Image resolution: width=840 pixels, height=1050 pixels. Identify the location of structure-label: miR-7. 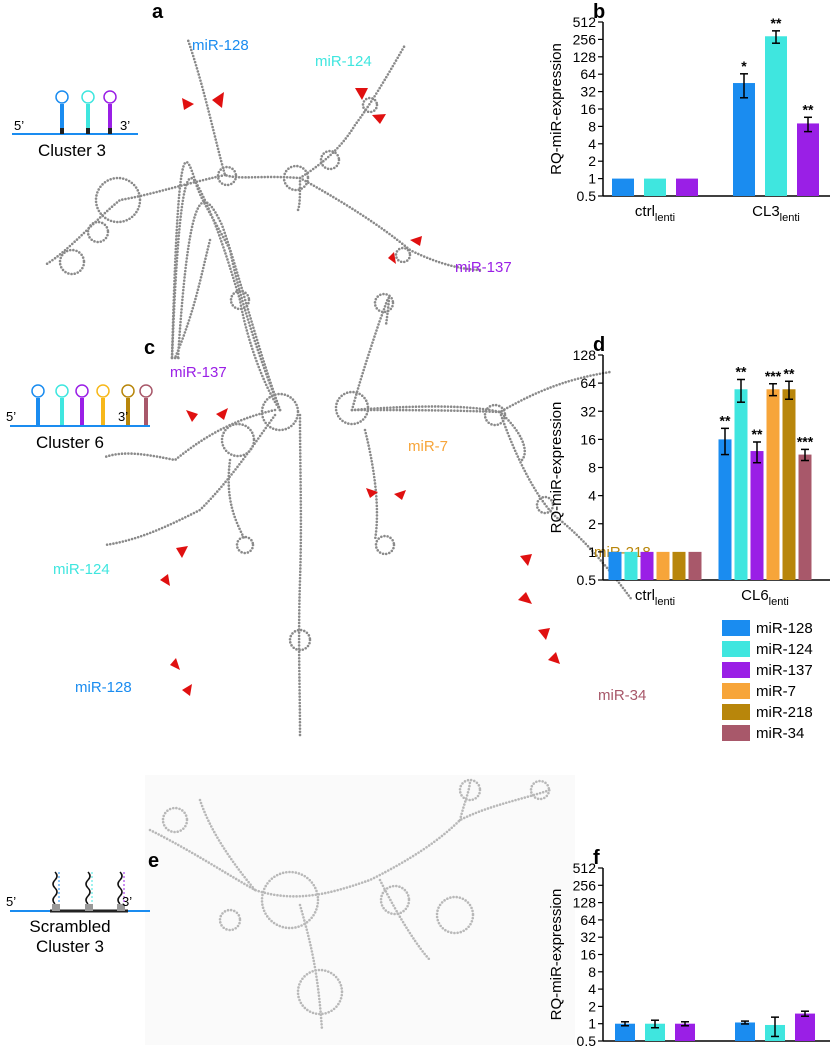
(428, 446).